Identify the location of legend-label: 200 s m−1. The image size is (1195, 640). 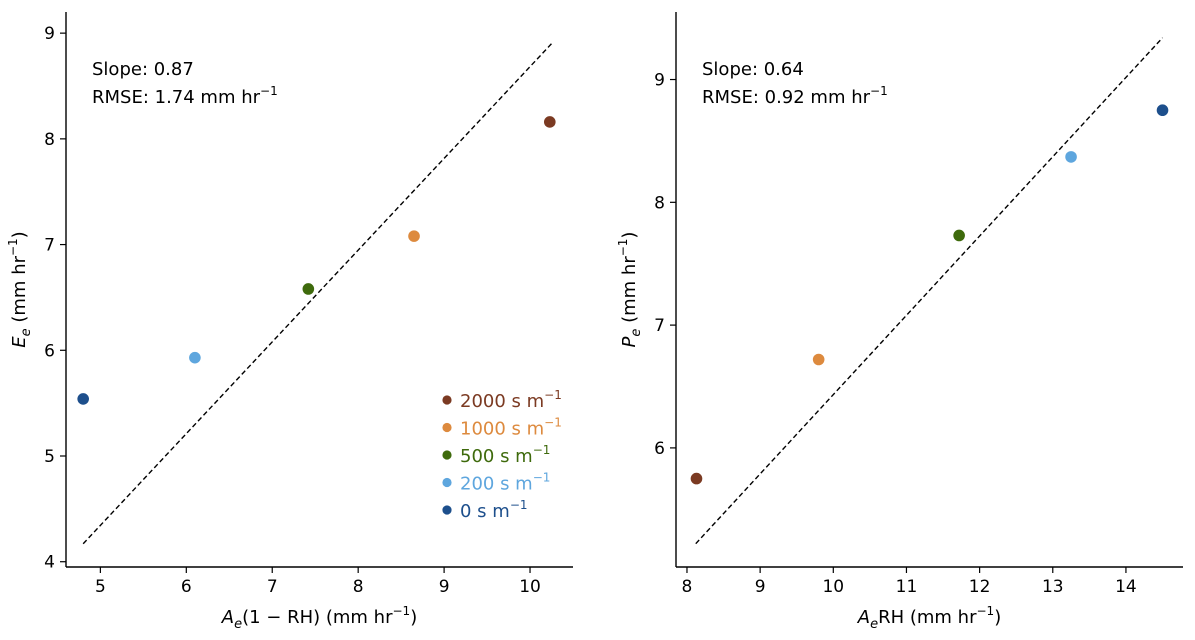
(505, 483).